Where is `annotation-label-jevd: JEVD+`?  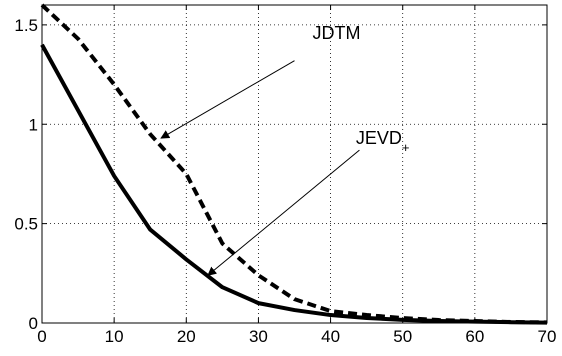
annotation-label-jevd: JEVD+ is located at coordinates (383, 141).